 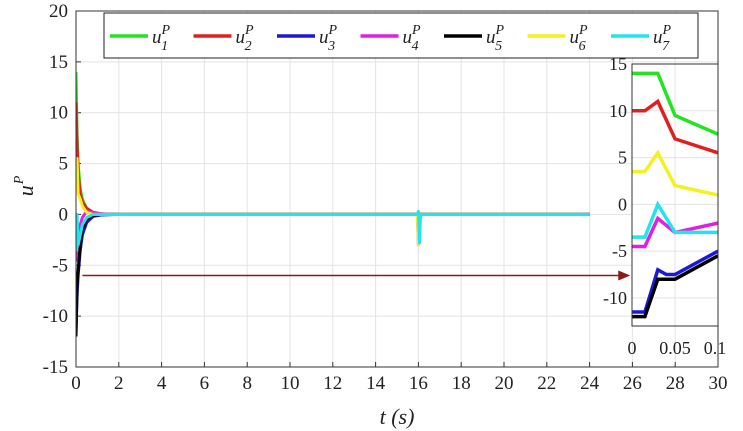 What do you see at coordinates (675, 383) in the screenshot?
I see `x-tick-label: 28` at bounding box center [675, 383].